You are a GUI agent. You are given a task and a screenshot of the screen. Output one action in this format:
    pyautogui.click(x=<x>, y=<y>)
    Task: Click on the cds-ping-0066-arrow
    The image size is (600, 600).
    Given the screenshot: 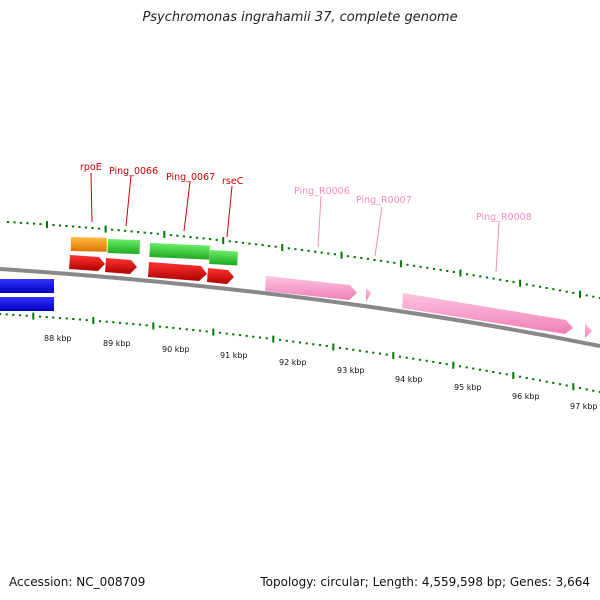 What is the action you would take?
    pyautogui.click(x=121, y=266)
    